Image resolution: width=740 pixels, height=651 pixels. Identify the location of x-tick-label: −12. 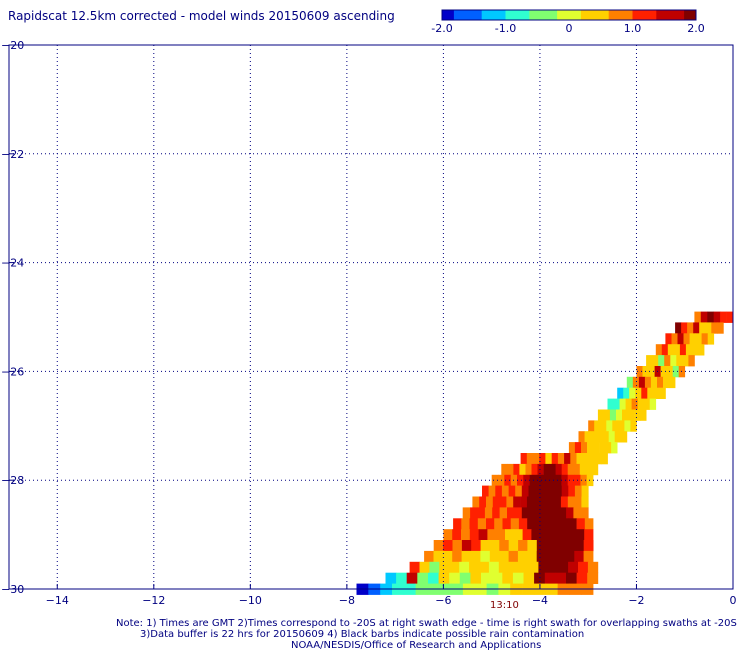
(153, 600).